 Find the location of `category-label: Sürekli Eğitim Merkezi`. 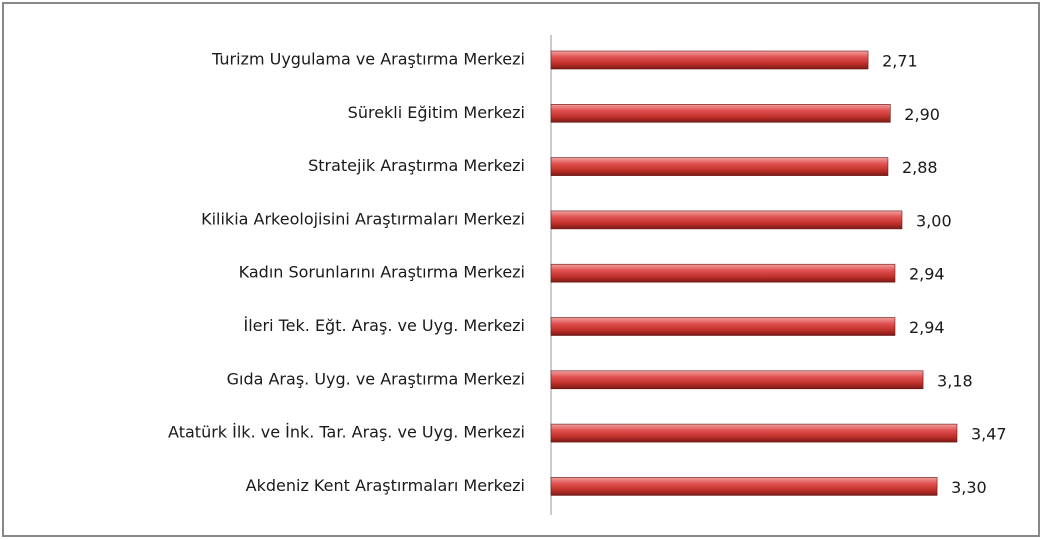

category-label: Sürekli Eğitim Merkezi is located at coordinates (436, 112).